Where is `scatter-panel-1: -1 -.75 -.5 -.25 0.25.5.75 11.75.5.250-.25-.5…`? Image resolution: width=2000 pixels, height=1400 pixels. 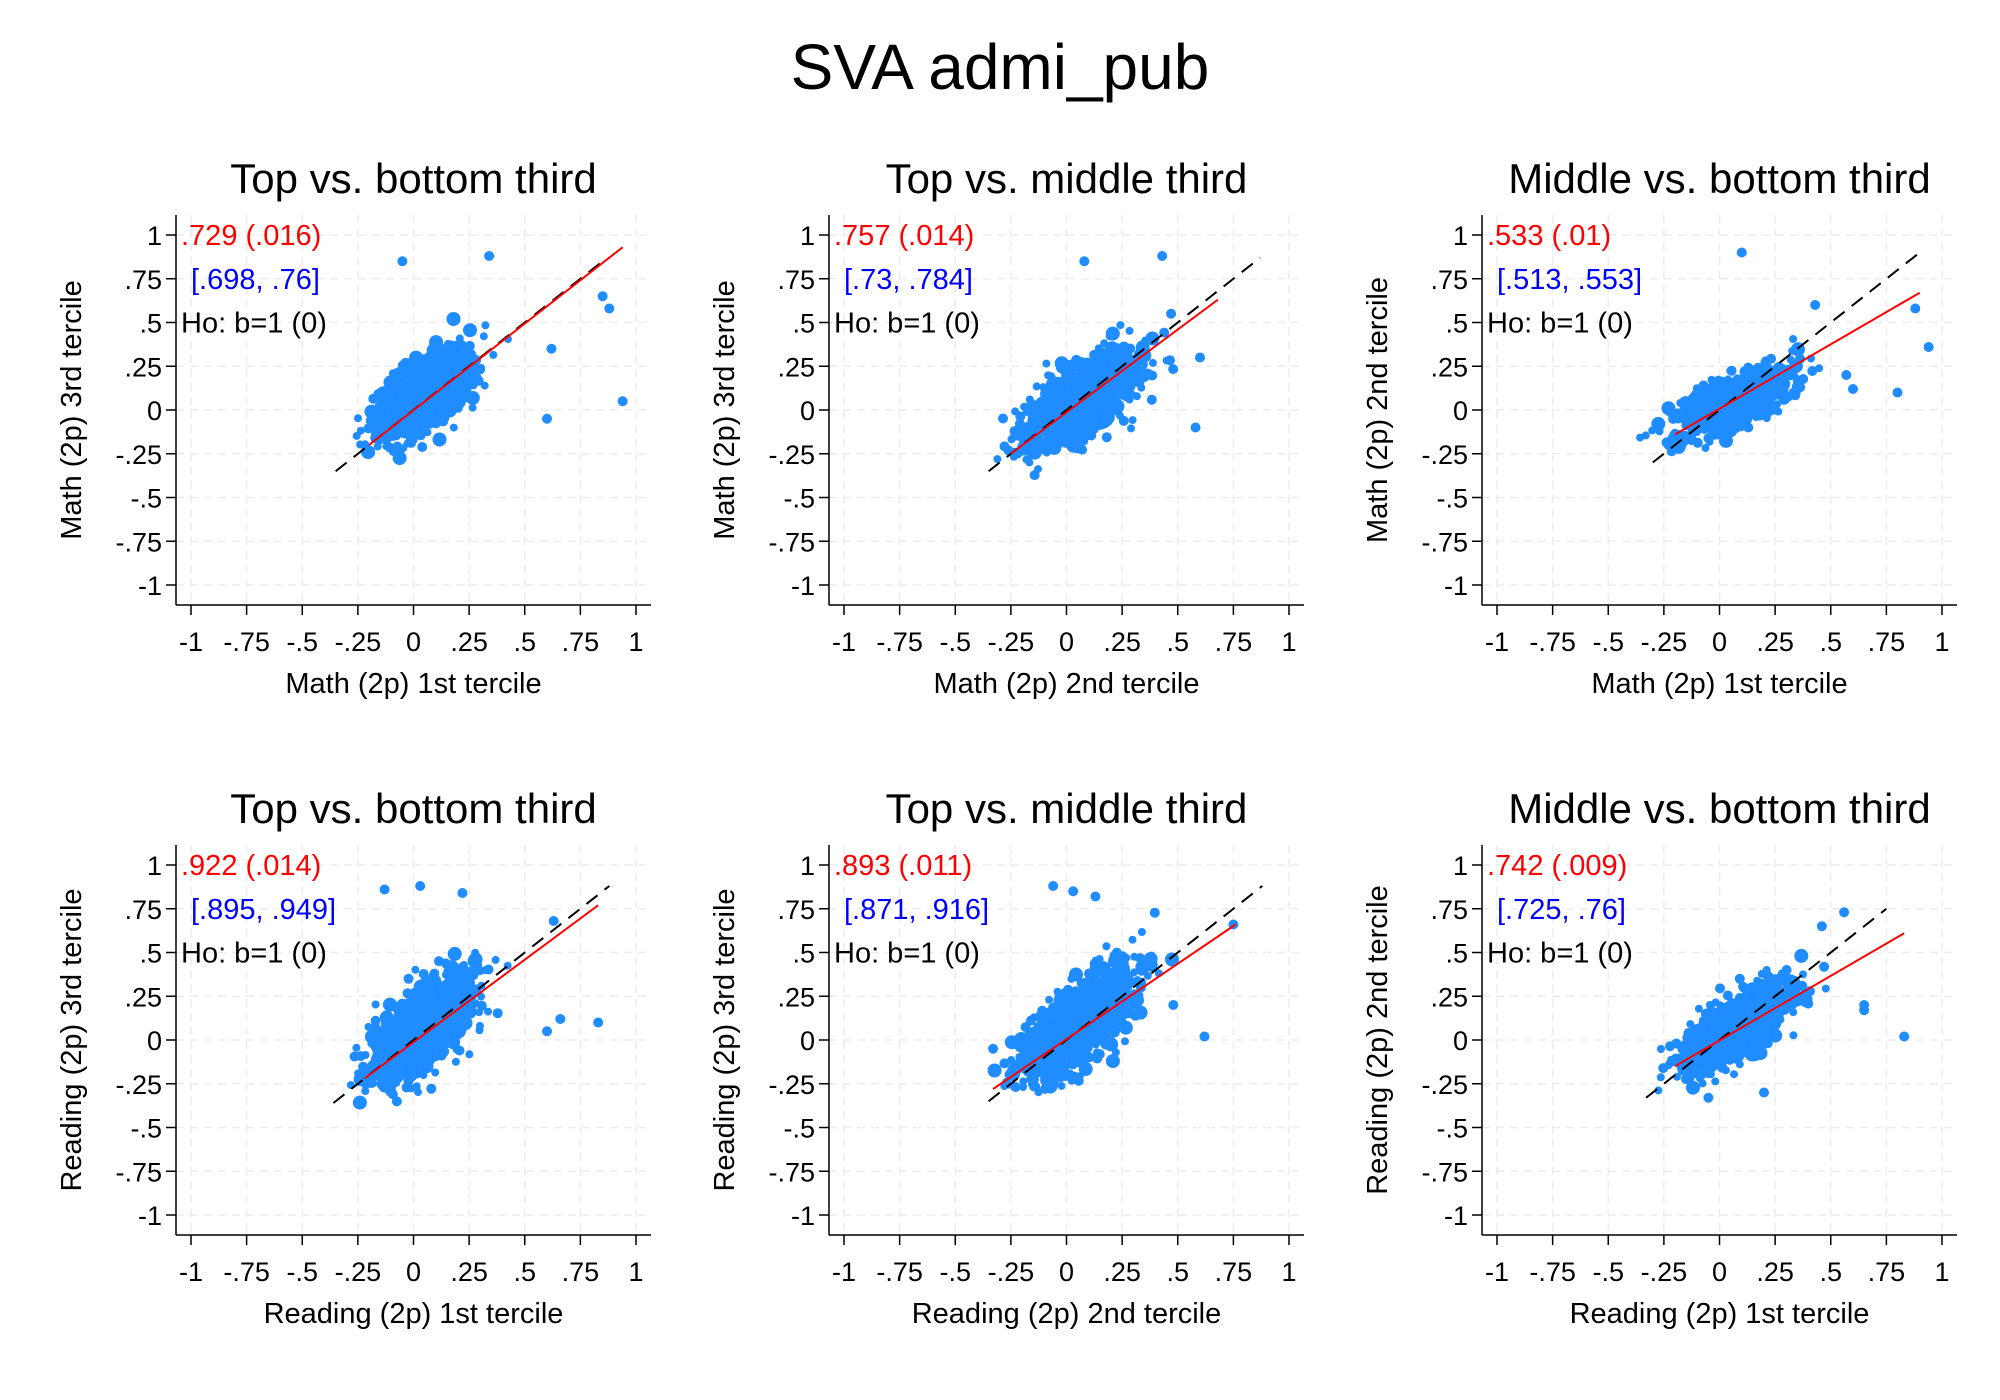
scatter-panel-1: -1 -.75 -.5 -.25 0.25.5.75 11.75.5.250-.25-.5… is located at coordinates (353, 427).